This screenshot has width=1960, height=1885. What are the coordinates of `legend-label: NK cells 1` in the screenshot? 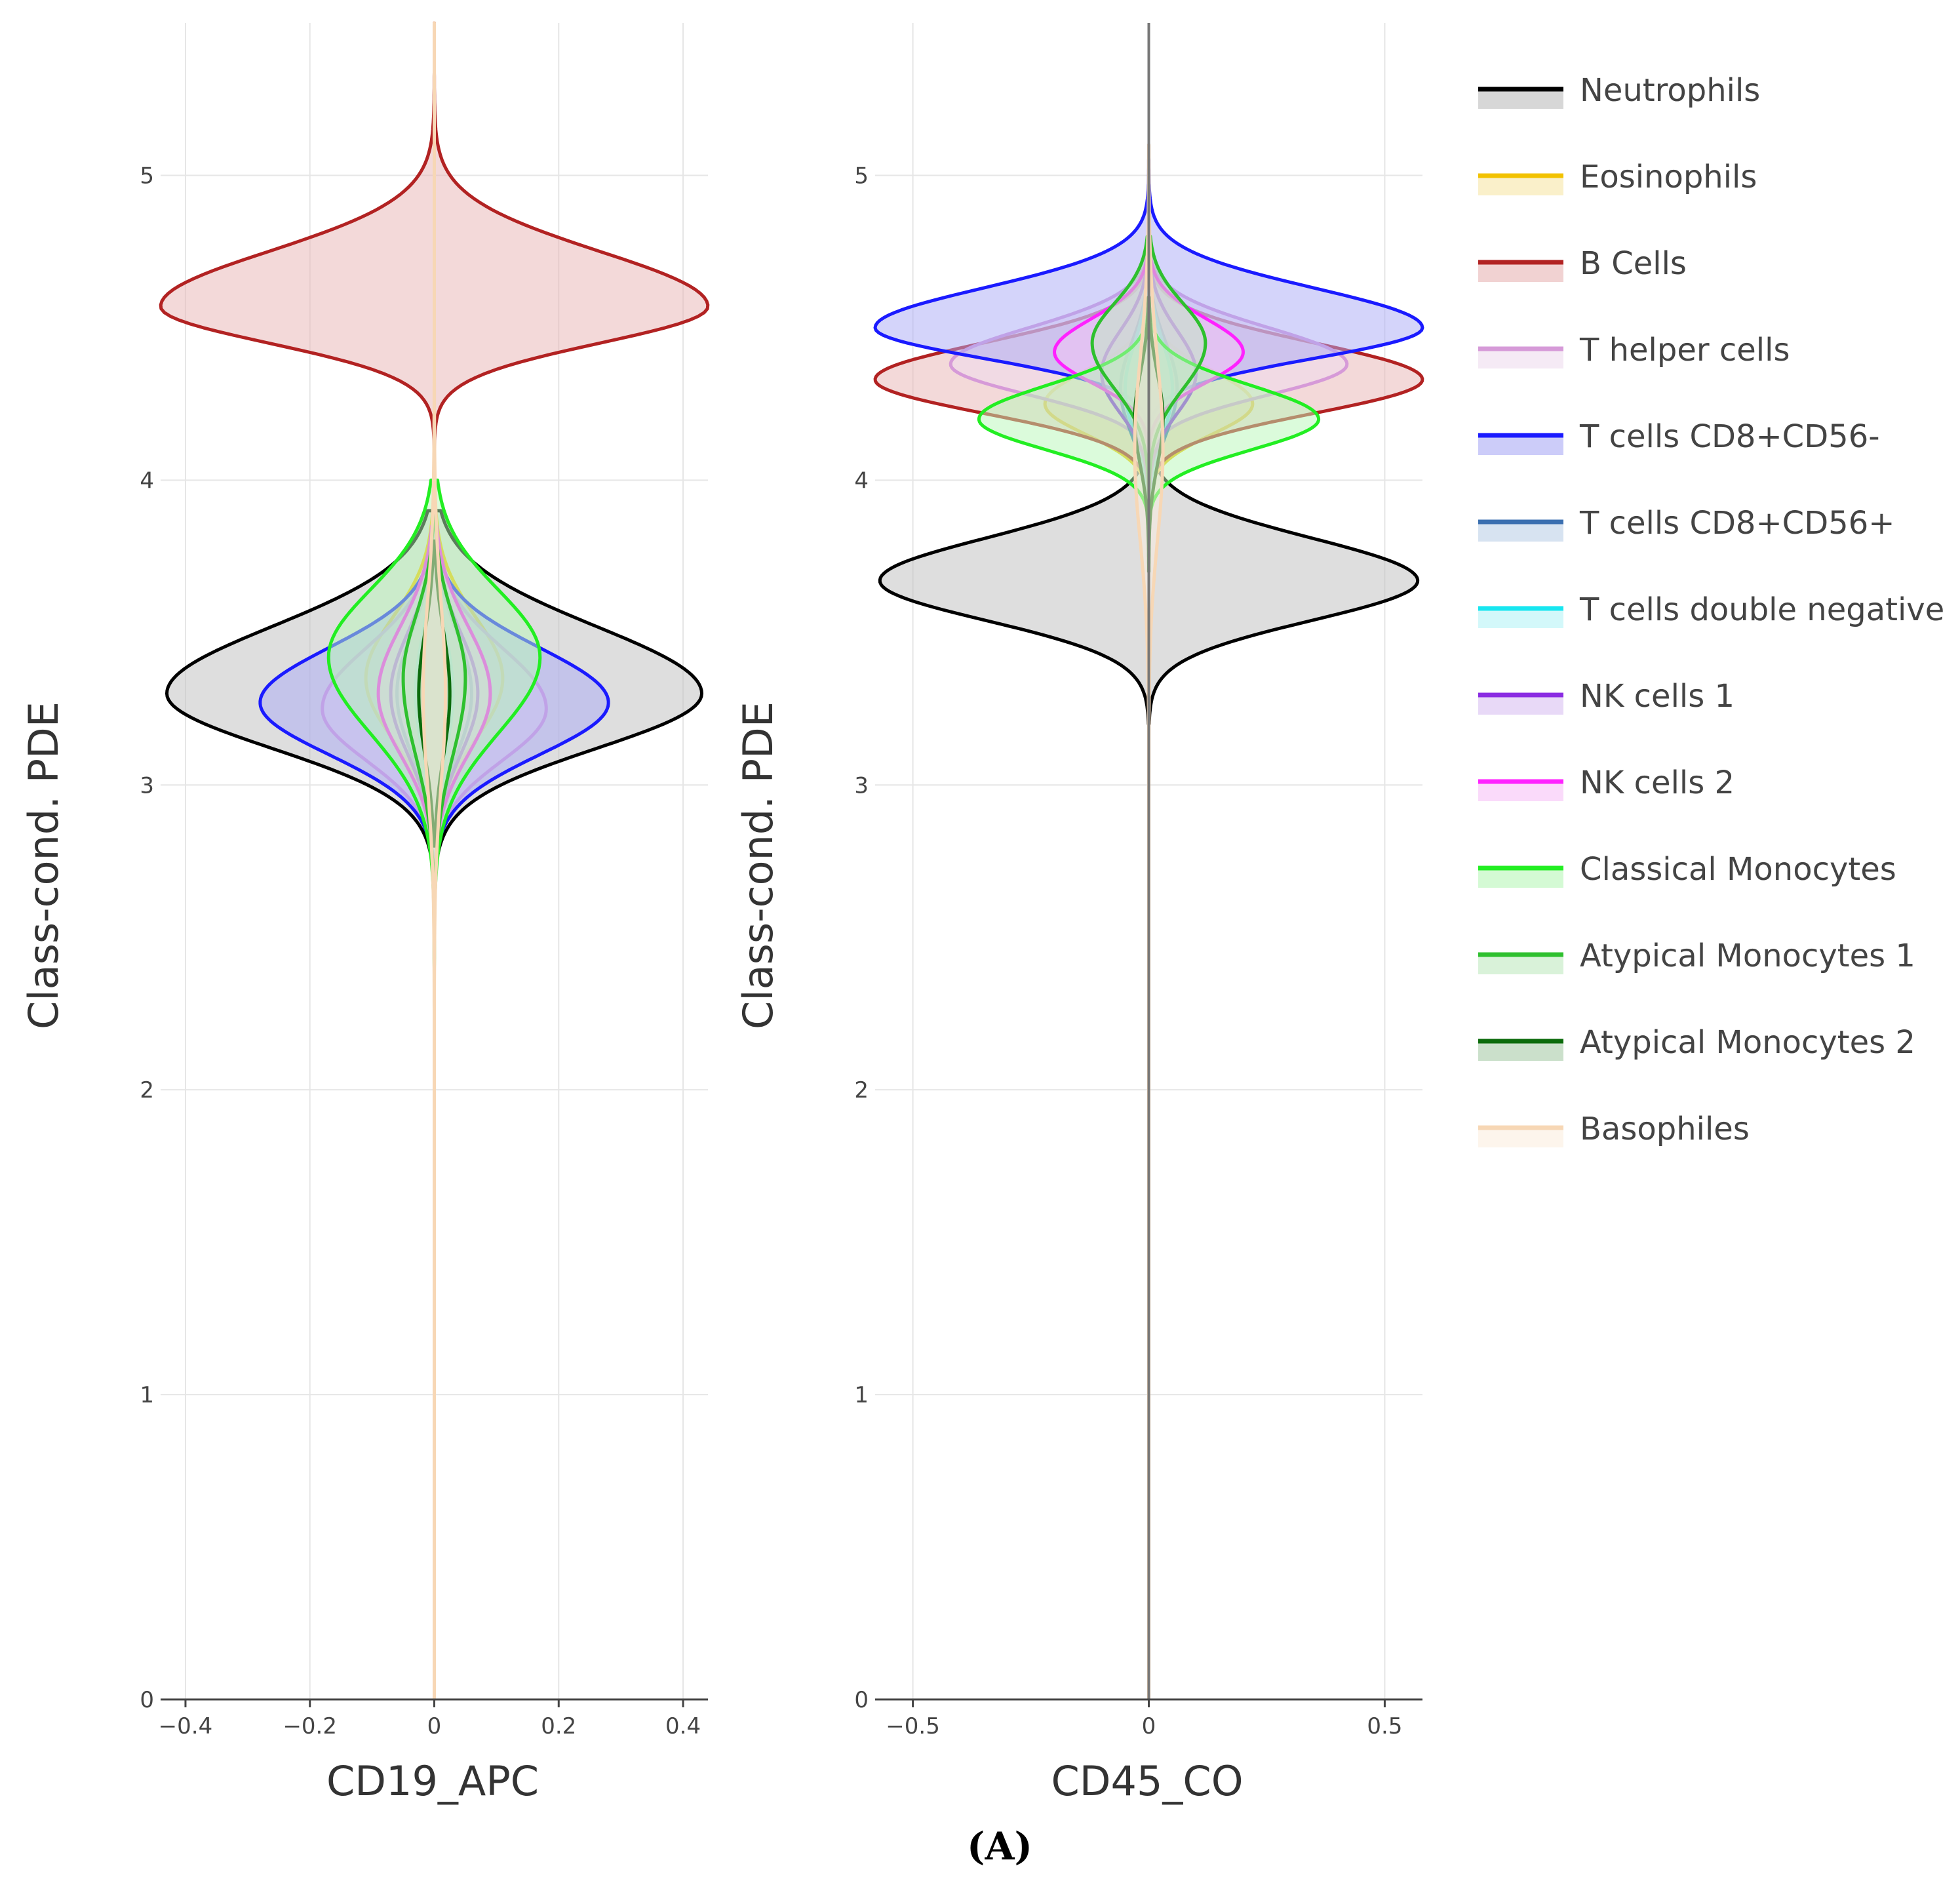 It's located at (1657, 696).